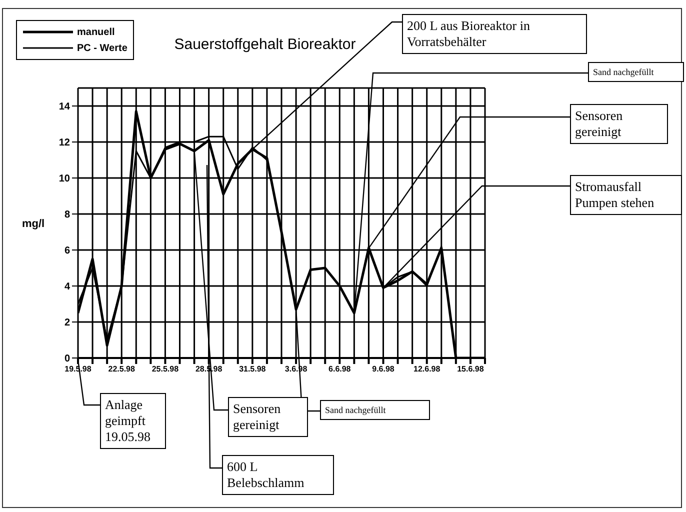  Describe the element at coordinates (64, 107) in the screenshot. I see `y-tick-label: 14` at that location.